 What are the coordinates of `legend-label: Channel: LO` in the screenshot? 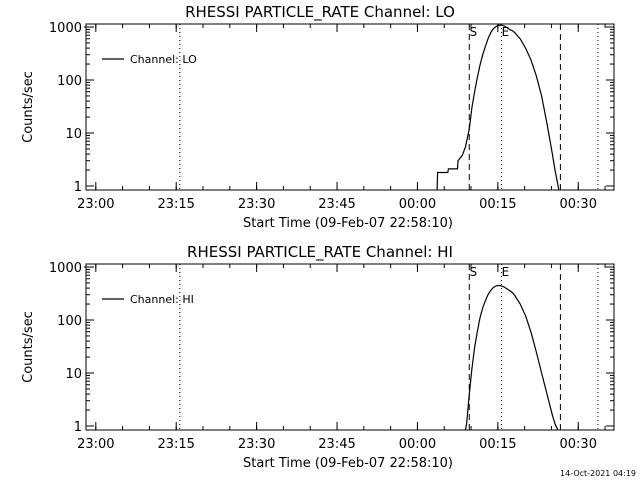 It's located at (163, 59).